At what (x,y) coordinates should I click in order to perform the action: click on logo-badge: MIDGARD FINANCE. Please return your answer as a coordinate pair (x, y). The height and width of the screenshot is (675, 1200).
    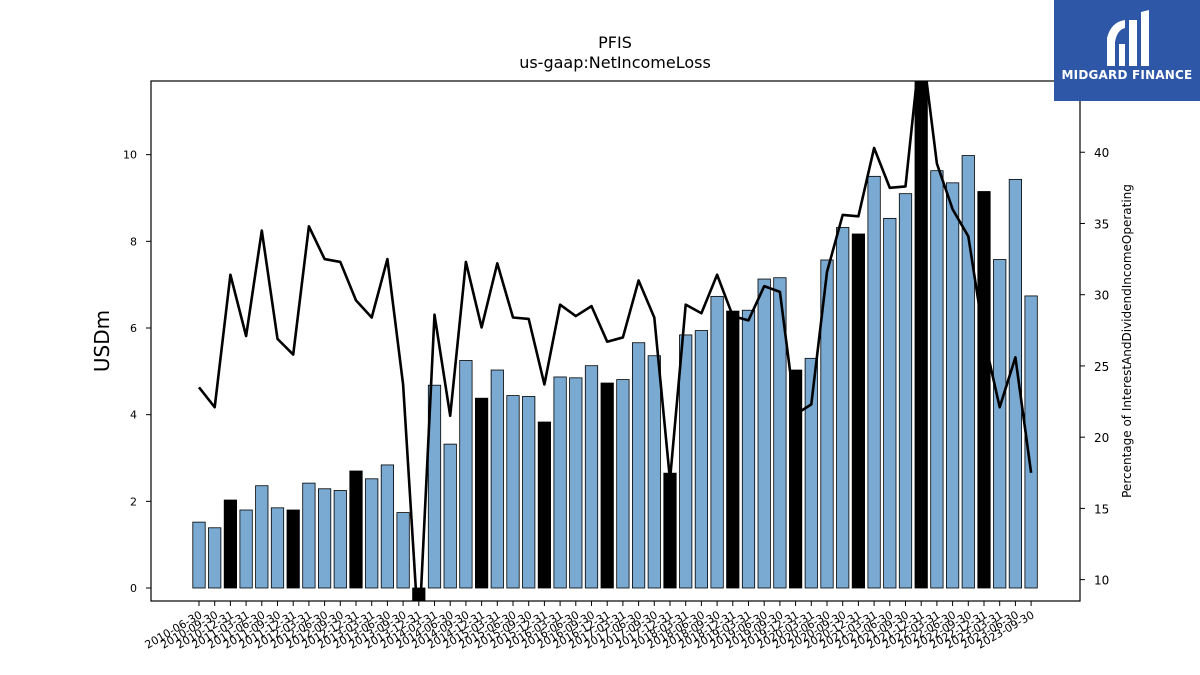
    Looking at the image, I should click on (1127, 50).